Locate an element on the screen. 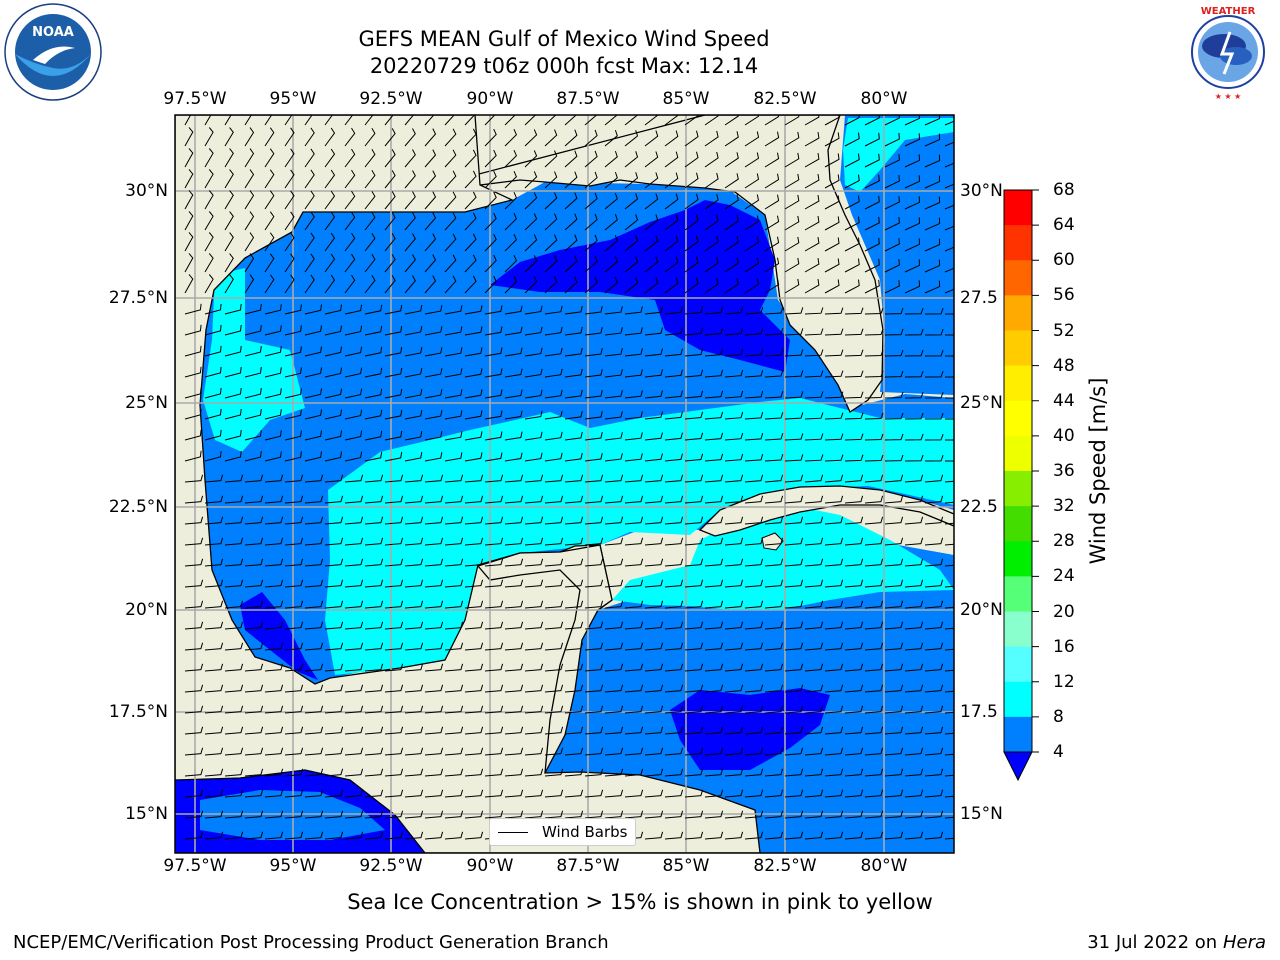  calm-zone-ne-gulf is located at coordinates (640, 286).